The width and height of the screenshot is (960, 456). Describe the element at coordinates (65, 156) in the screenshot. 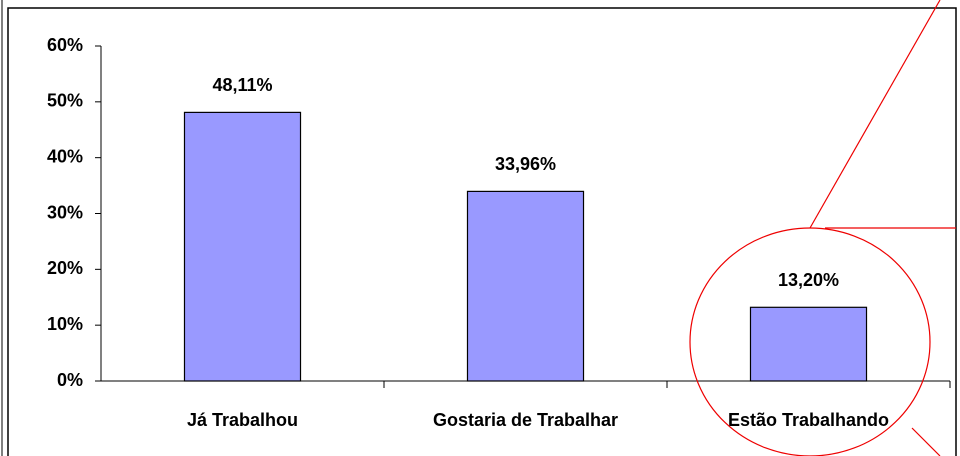

I see `y-tick-label: 40%` at that location.